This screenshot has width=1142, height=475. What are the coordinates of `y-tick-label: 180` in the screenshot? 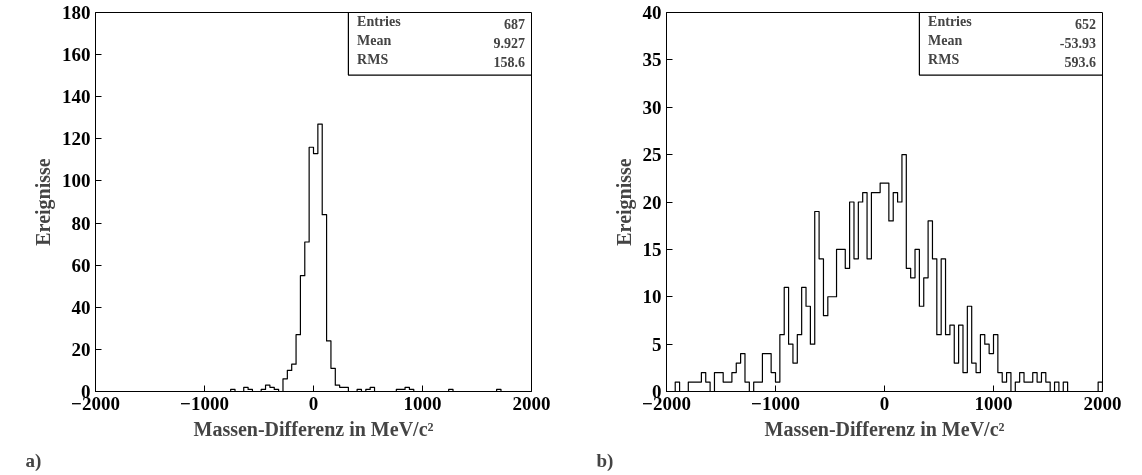 It's located at (76, 12).